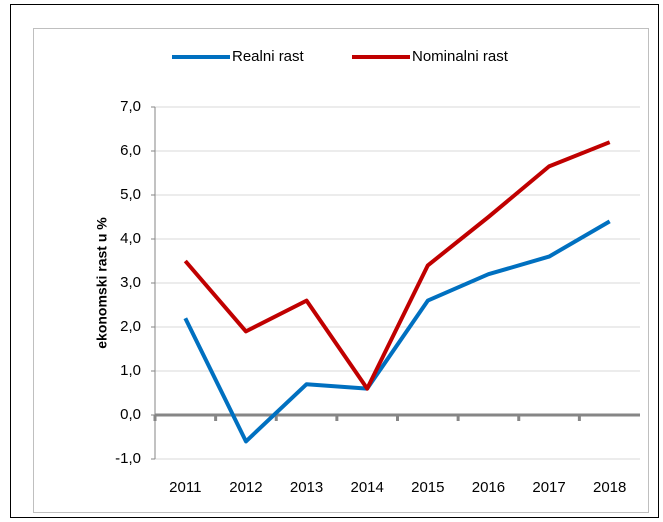 Image resolution: width=663 pixels, height=522 pixels. I want to click on y-tick-label: 7,0, so click(130, 106).